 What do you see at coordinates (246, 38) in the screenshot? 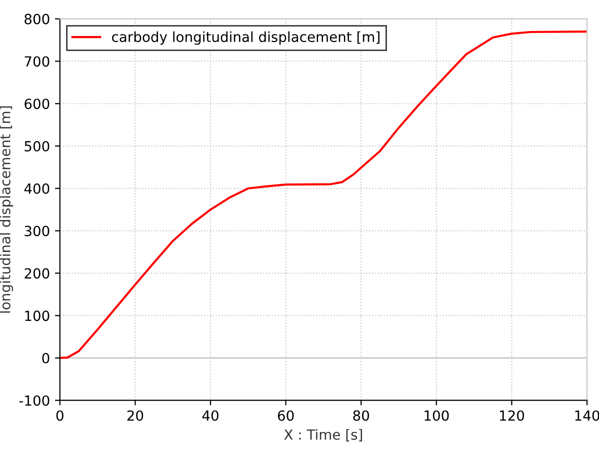
I see `legend-label: carbody longitudinal displacement [m]` at bounding box center [246, 38].